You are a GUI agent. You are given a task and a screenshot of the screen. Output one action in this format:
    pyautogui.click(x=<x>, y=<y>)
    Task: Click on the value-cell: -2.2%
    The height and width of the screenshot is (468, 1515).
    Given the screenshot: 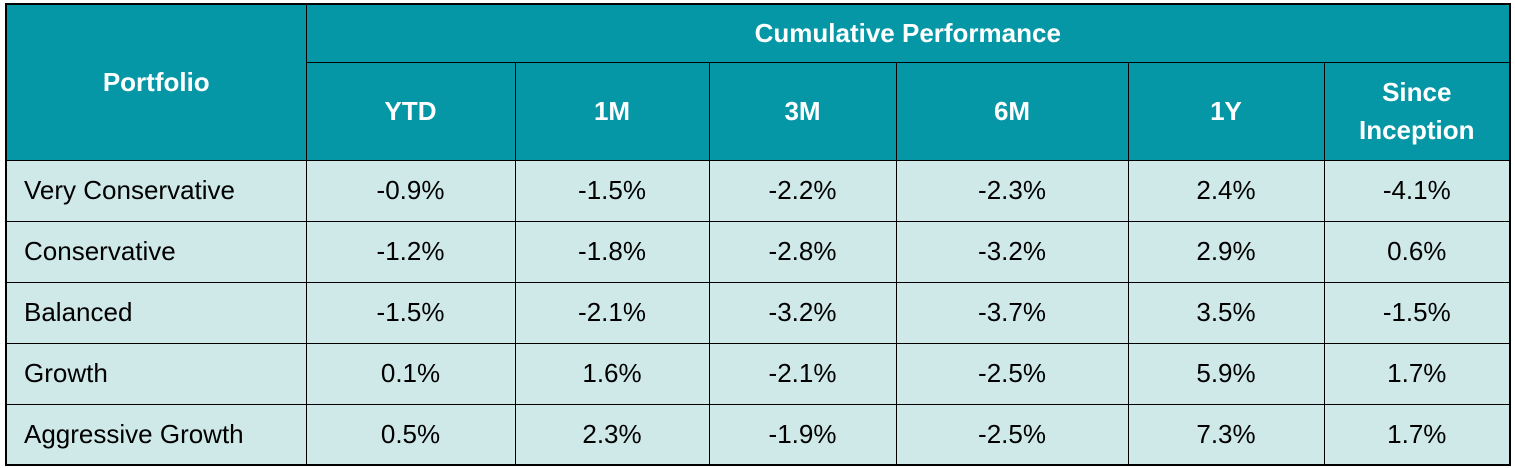 What is the action you would take?
    pyautogui.click(x=802, y=190)
    